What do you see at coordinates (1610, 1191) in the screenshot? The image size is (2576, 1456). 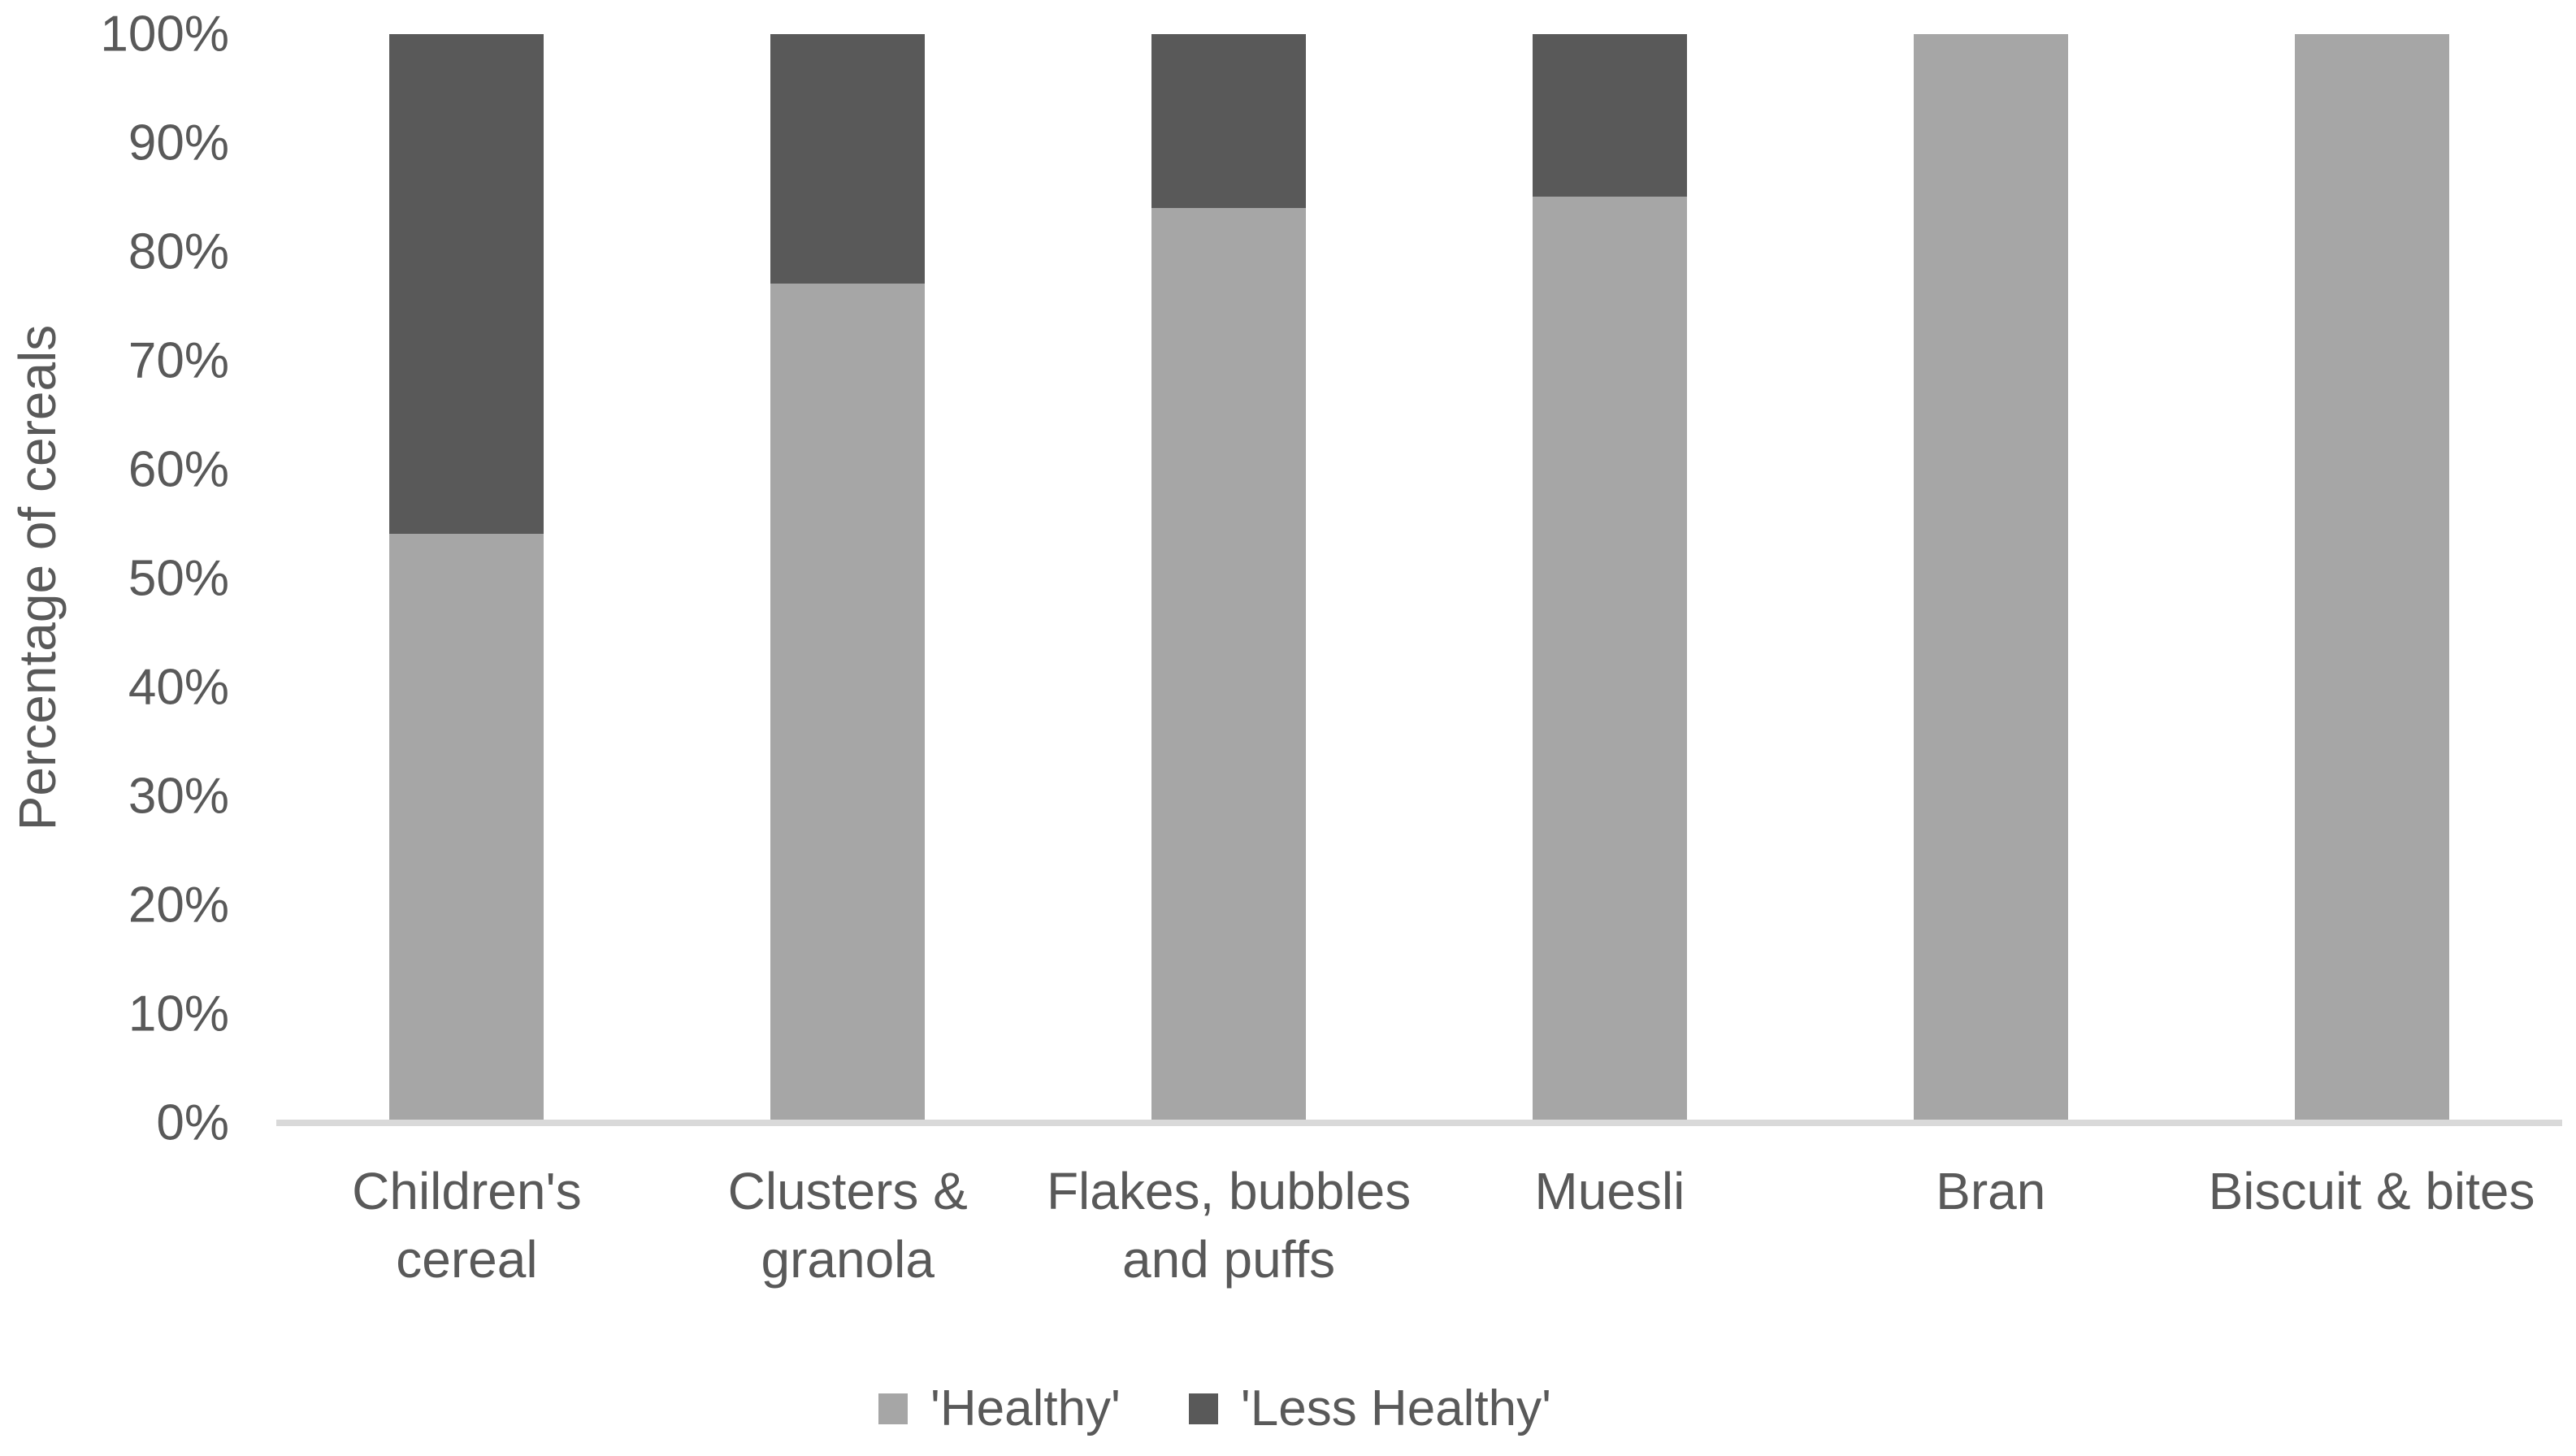 I see `category-label: Muesli` at bounding box center [1610, 1191].